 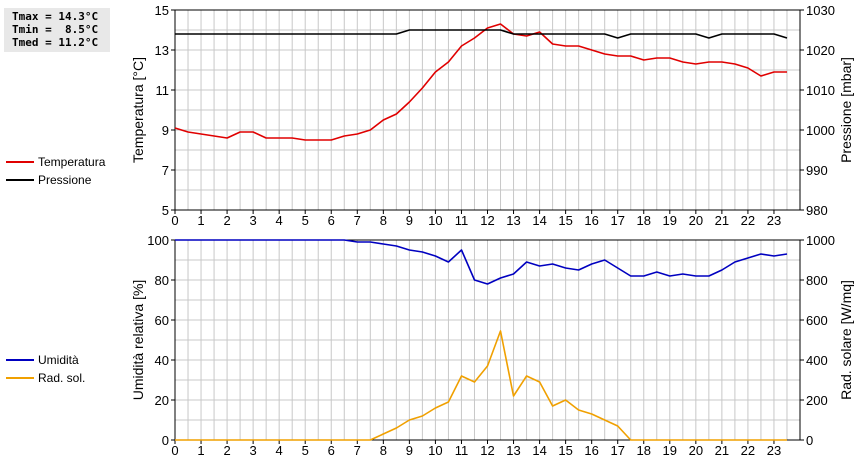 I want to click on legend-bottom: Umidità Rad. sol., so click(x=45, y=369).